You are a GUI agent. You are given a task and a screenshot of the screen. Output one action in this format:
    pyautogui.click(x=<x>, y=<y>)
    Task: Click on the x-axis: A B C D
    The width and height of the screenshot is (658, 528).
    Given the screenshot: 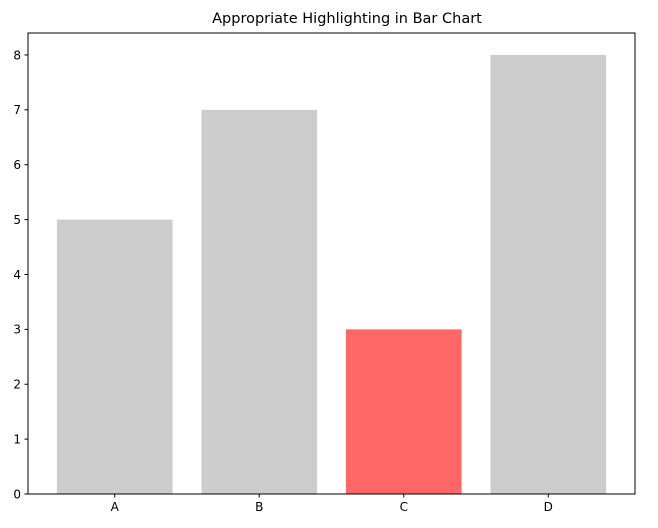 What is the action you would take?
    pyautogui.click(x=332, y=504)
    